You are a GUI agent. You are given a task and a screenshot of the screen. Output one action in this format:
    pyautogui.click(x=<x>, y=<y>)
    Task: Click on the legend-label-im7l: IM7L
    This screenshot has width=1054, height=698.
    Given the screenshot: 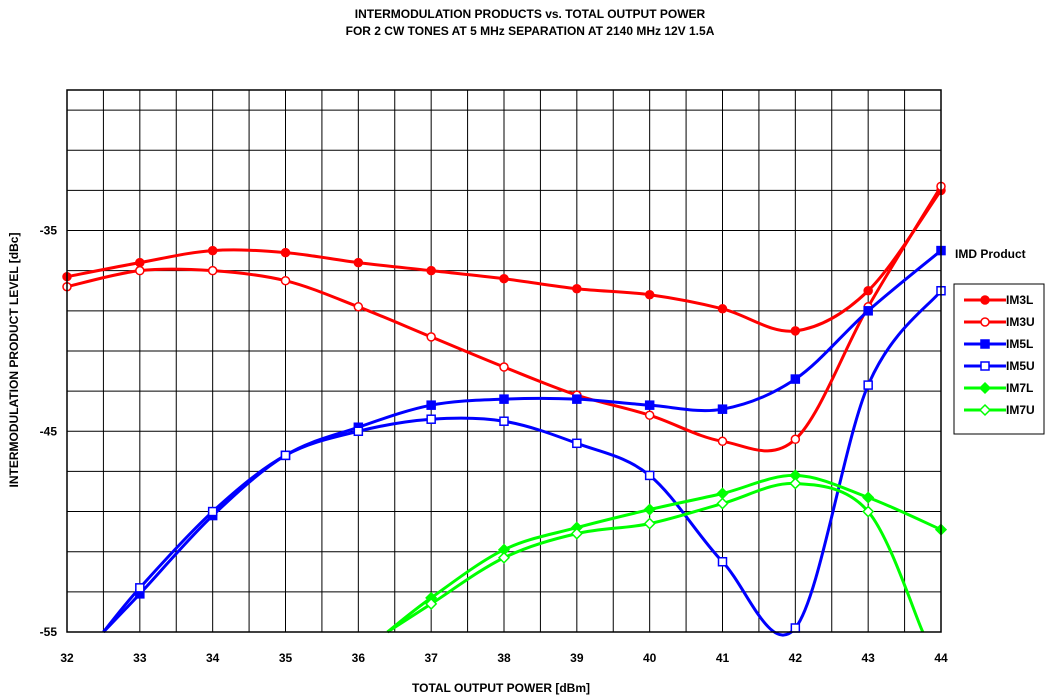 What is the action you would take?
    pyautogui.click(x=1019, y=388)
    